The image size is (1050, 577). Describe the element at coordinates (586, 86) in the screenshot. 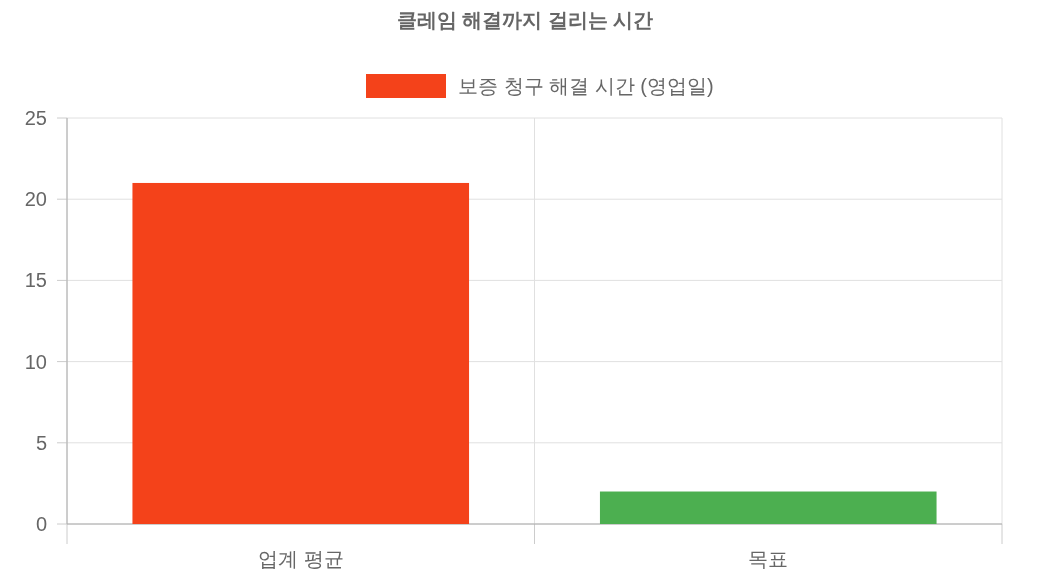

I see `legend-label: 보증 청구 해결 시간 (영업일)` at that location.